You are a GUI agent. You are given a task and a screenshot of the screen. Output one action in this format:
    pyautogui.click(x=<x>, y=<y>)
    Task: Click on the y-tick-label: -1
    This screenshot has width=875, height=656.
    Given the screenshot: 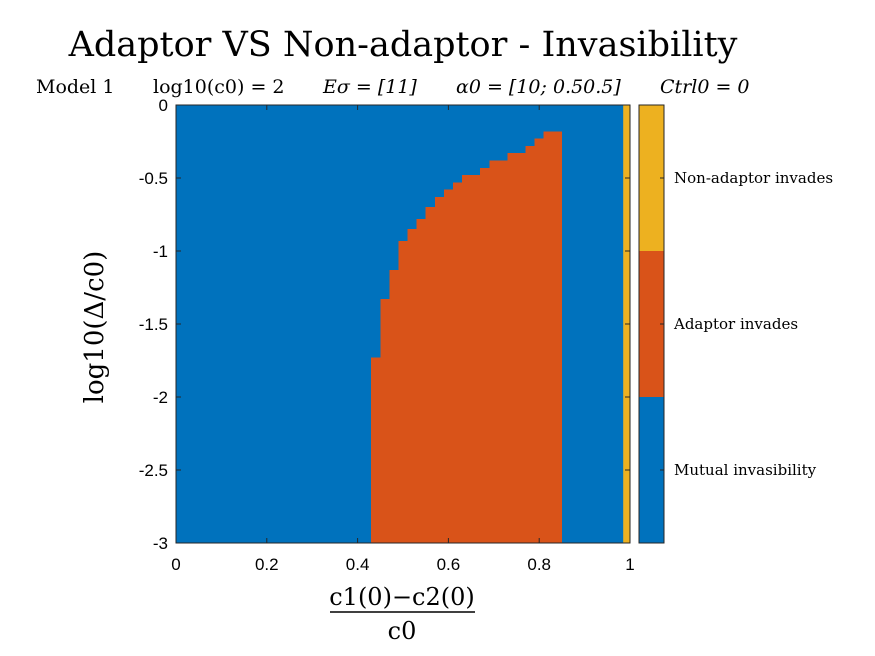 What is the action you would take?
    pyautogui.click(x=160, y=251)
    